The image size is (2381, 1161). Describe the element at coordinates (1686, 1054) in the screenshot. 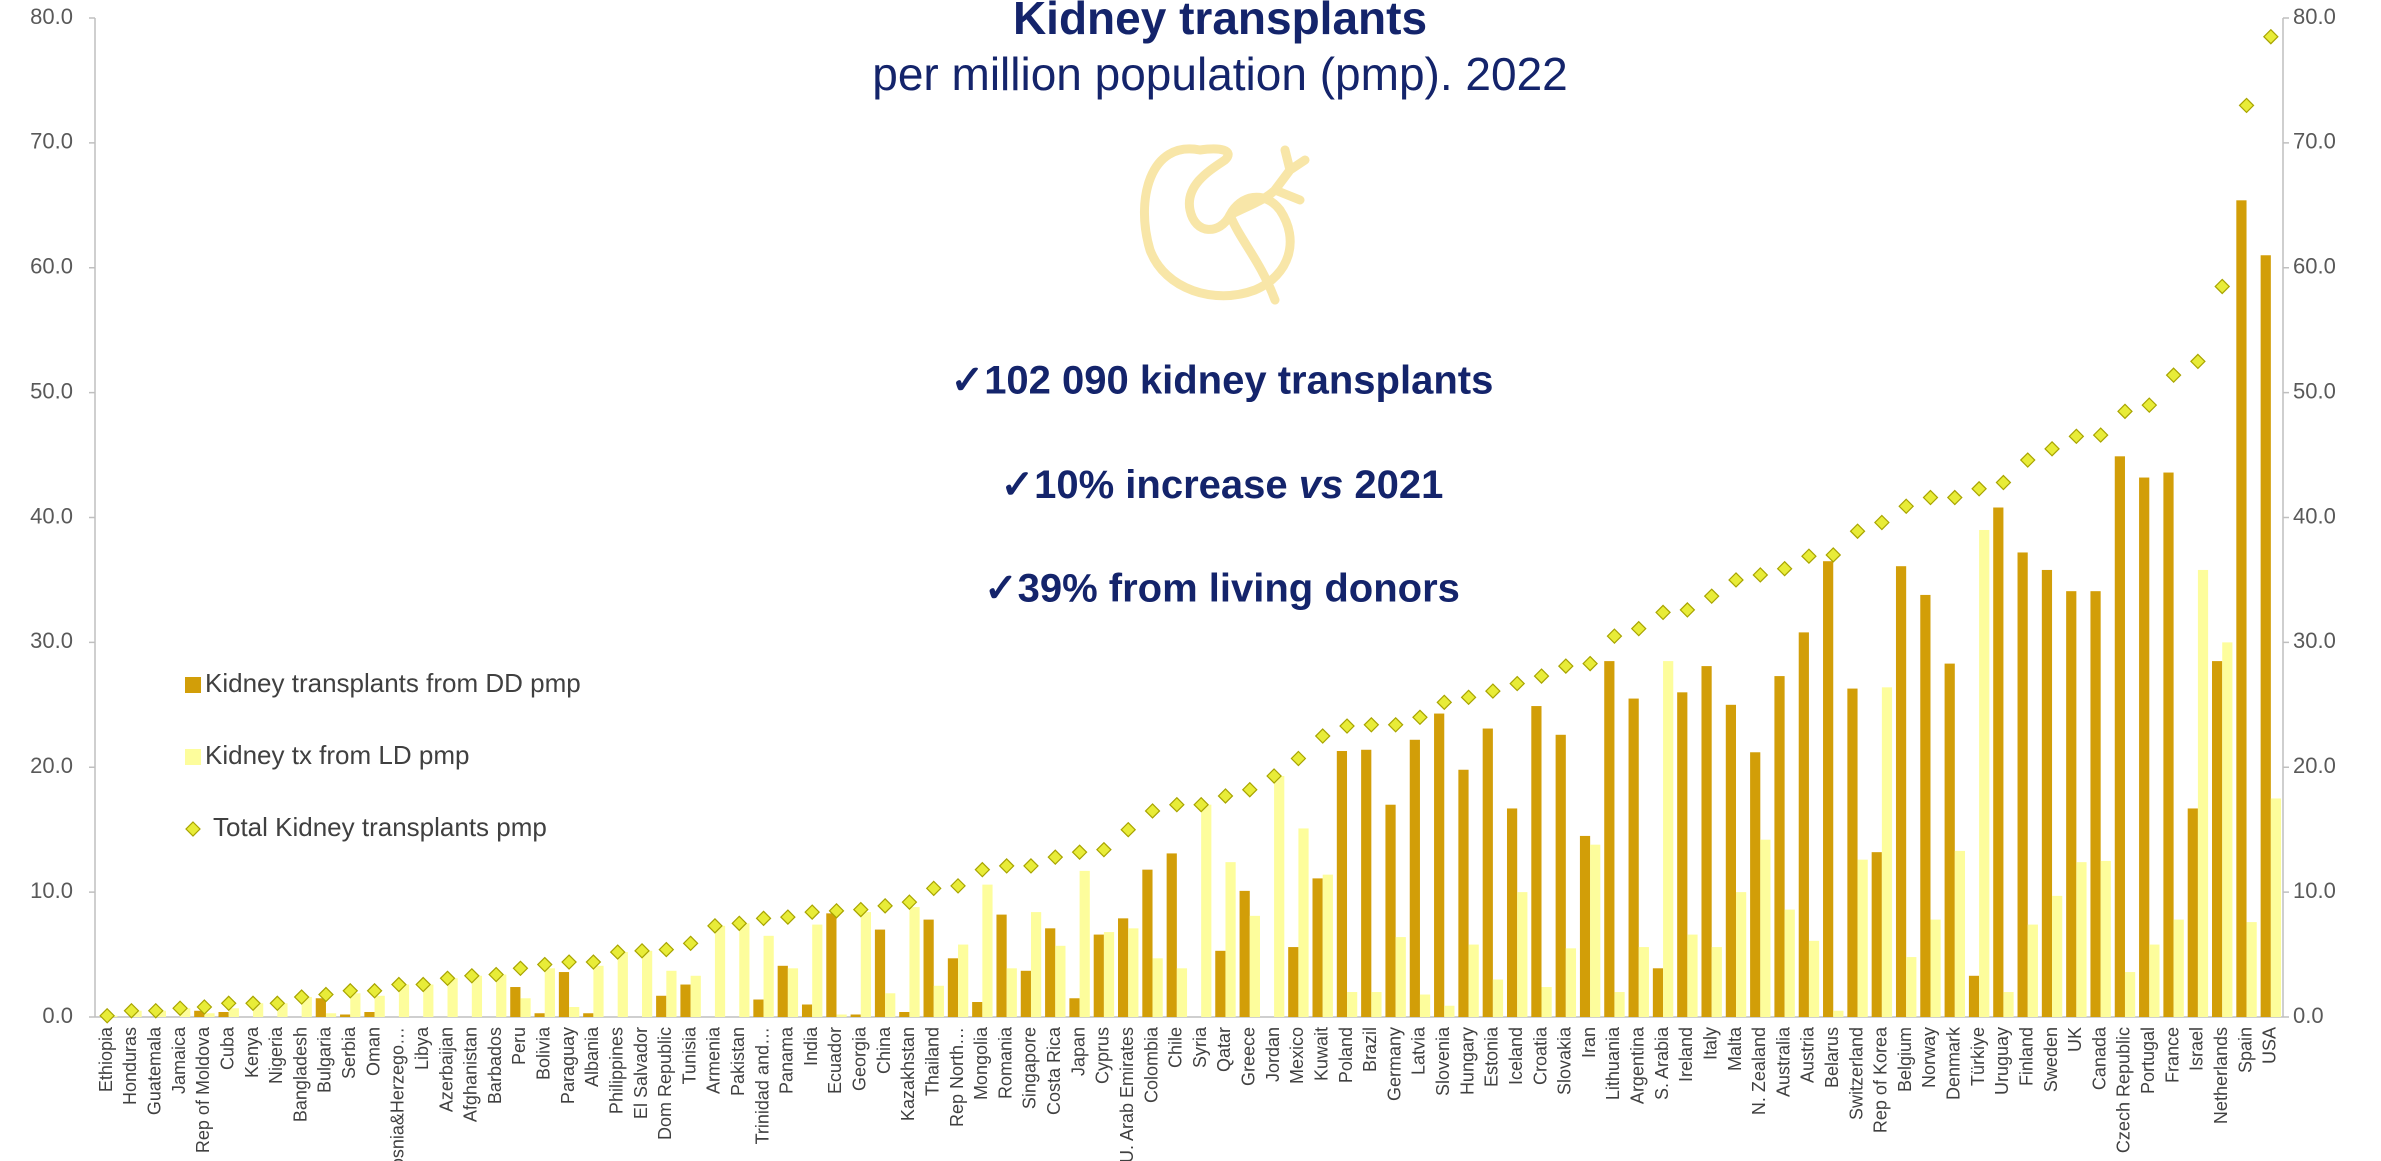

I see `x-tick-label: Ireland` at that location.